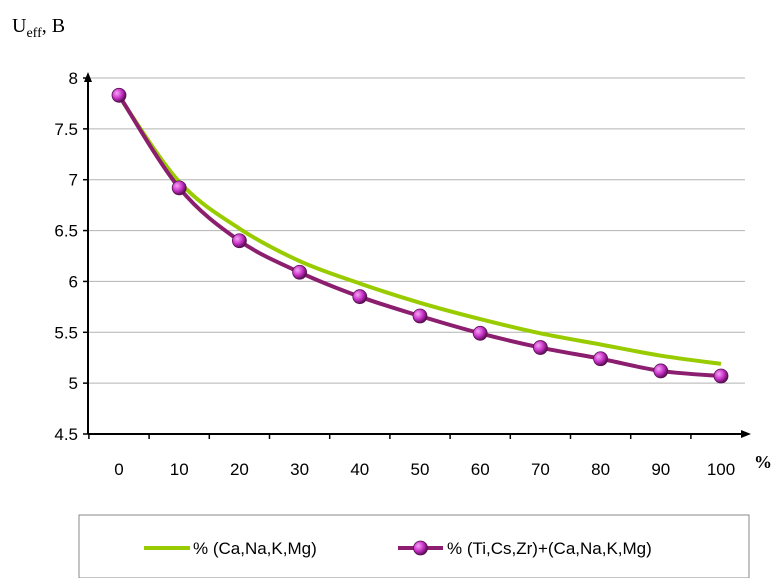 The image size is (772, 578). Describe the element at coordinates (420, 548) in the screenshot. I see `legend-marker` at that location.